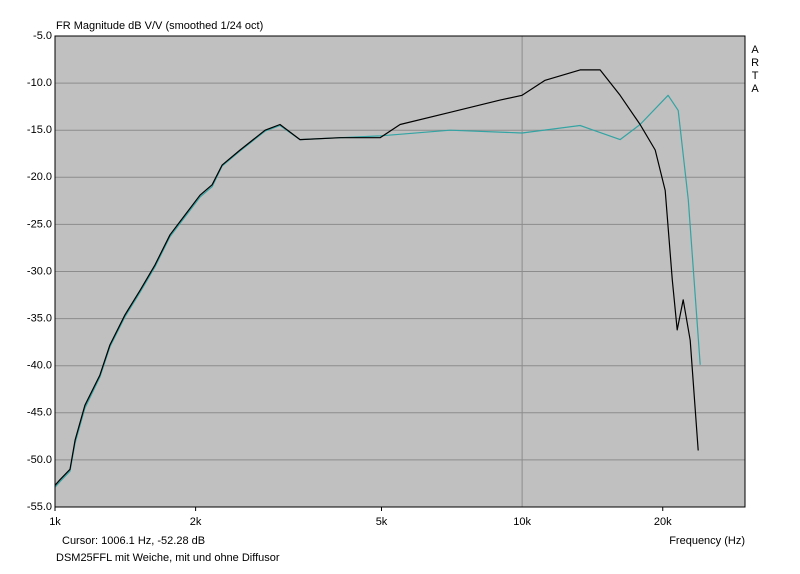 The image size is (800, 574). Describe the element at coordinates (39, 507) in the screenshot. I see `y-tick-label: -55.0` at that location.